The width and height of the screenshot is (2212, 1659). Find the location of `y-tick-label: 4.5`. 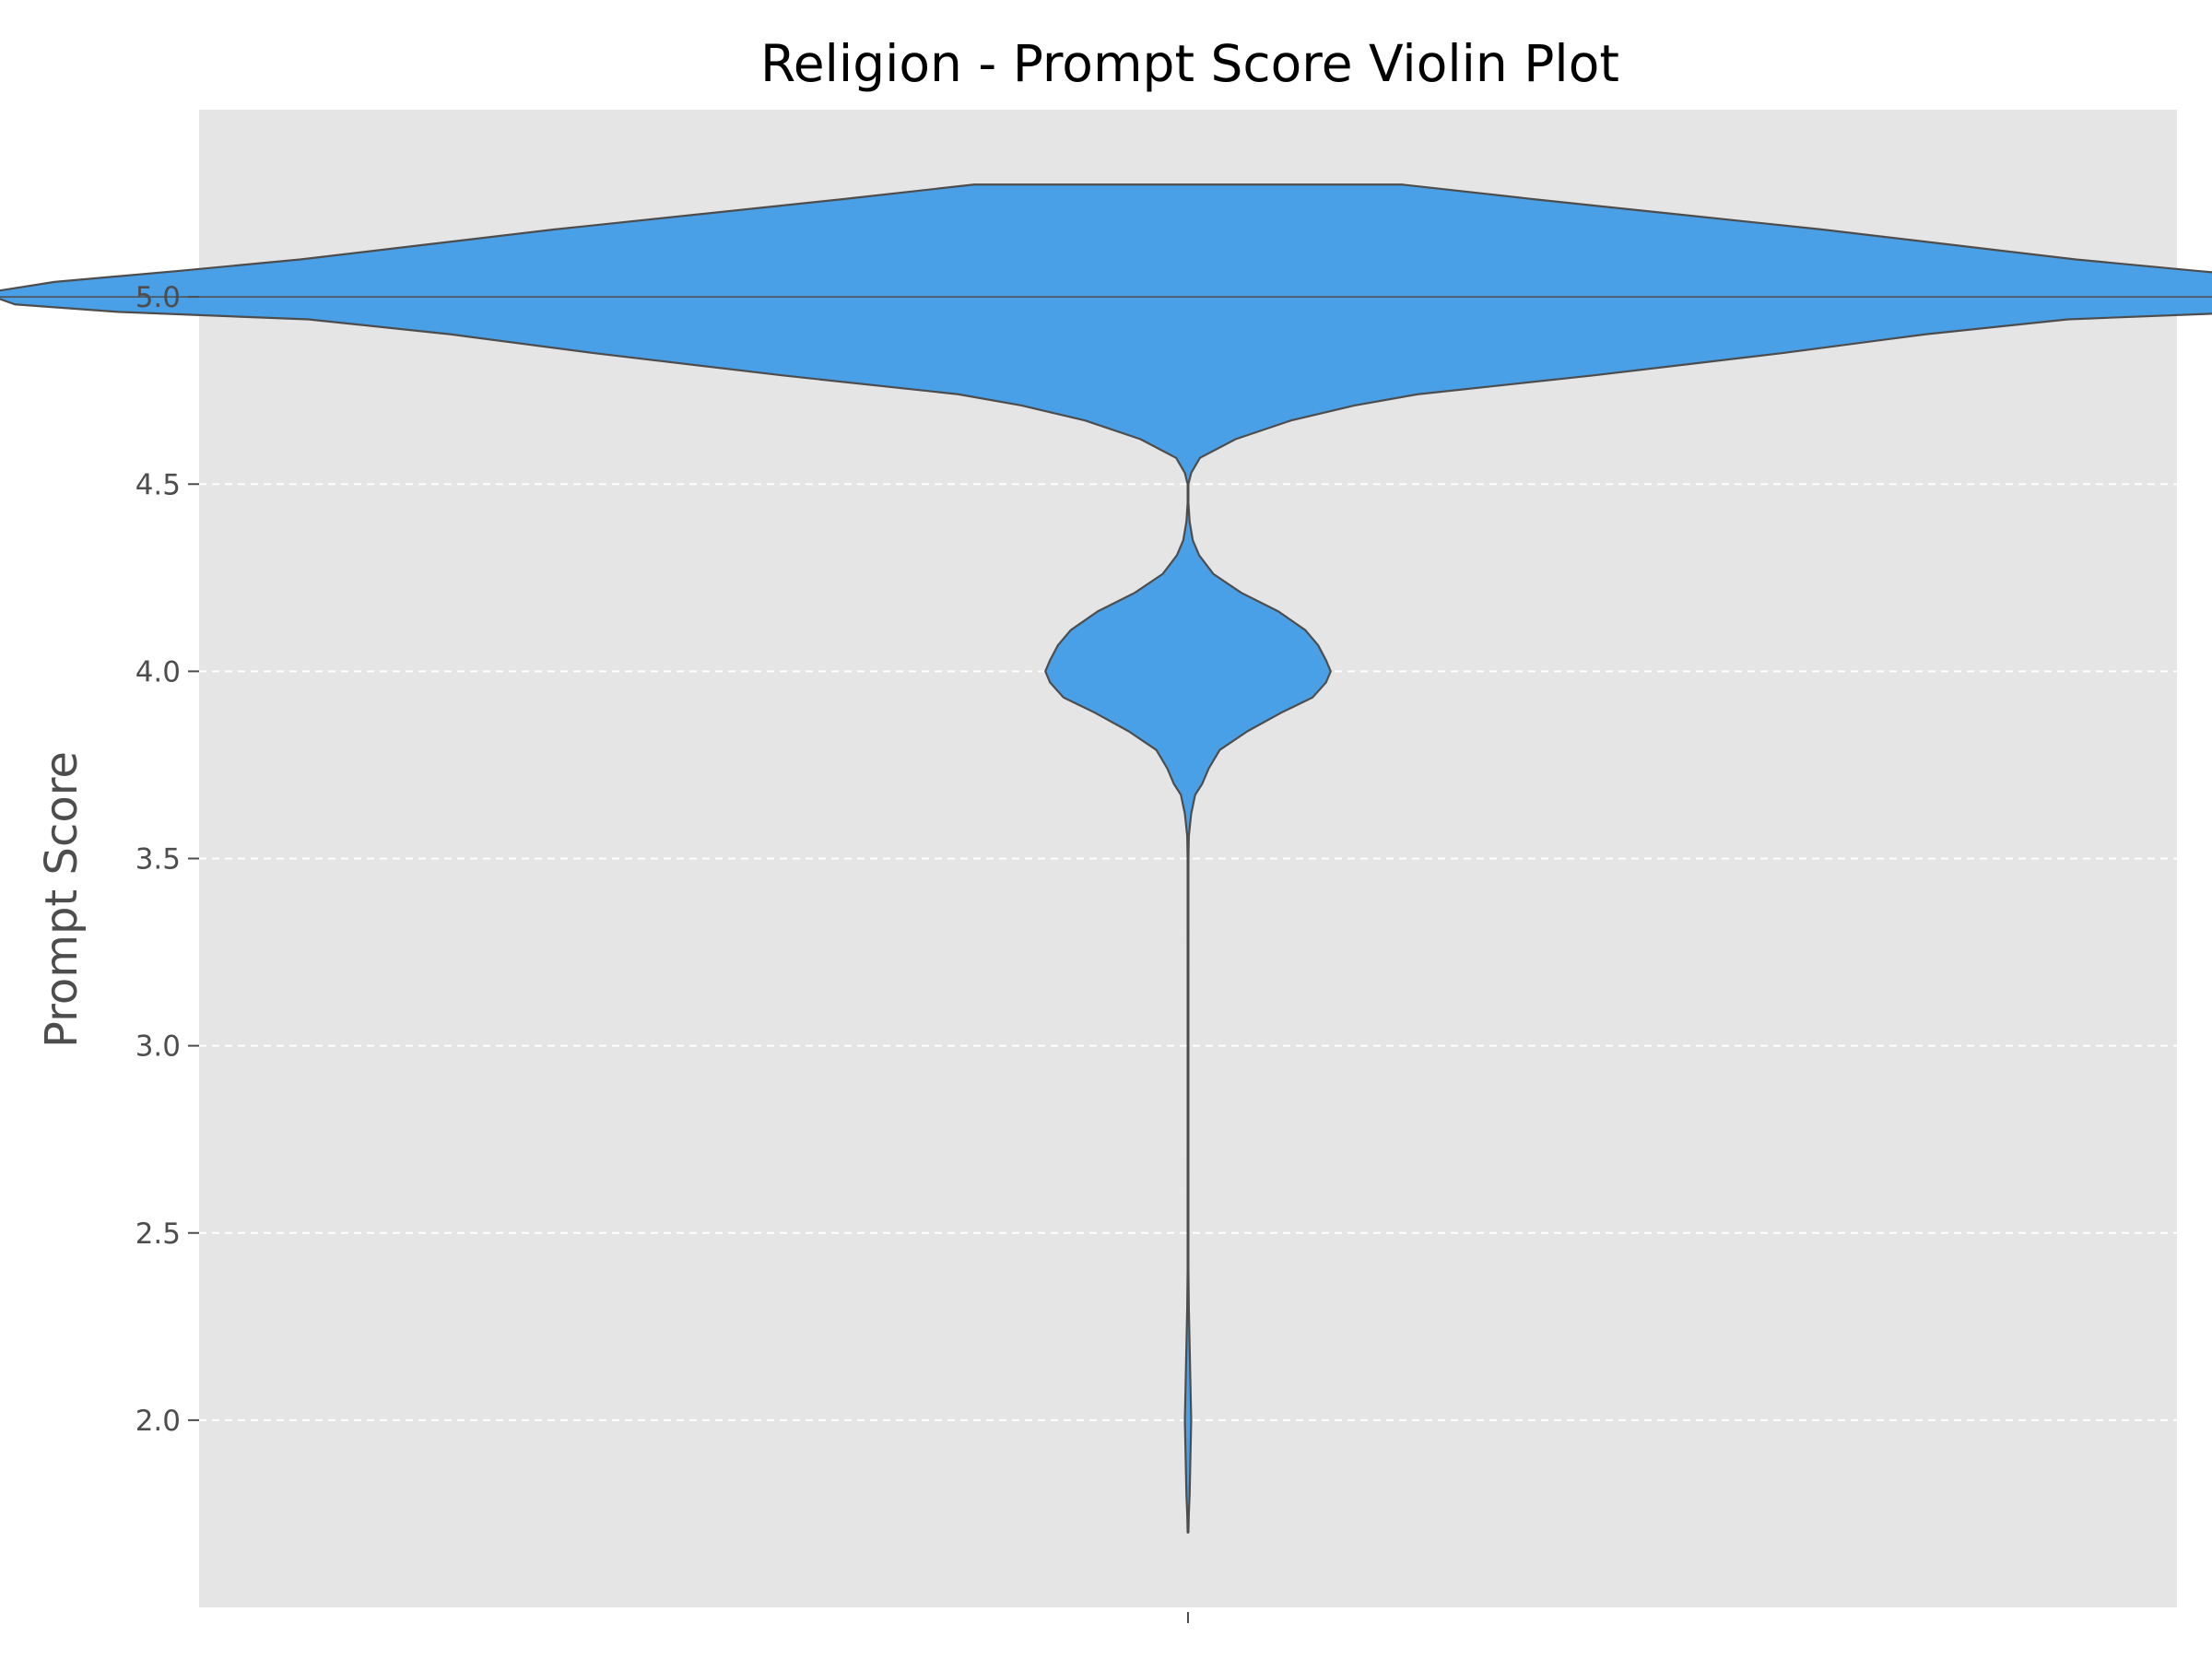

y-tick-label: 4.5 is located at coordinates (158, 484).